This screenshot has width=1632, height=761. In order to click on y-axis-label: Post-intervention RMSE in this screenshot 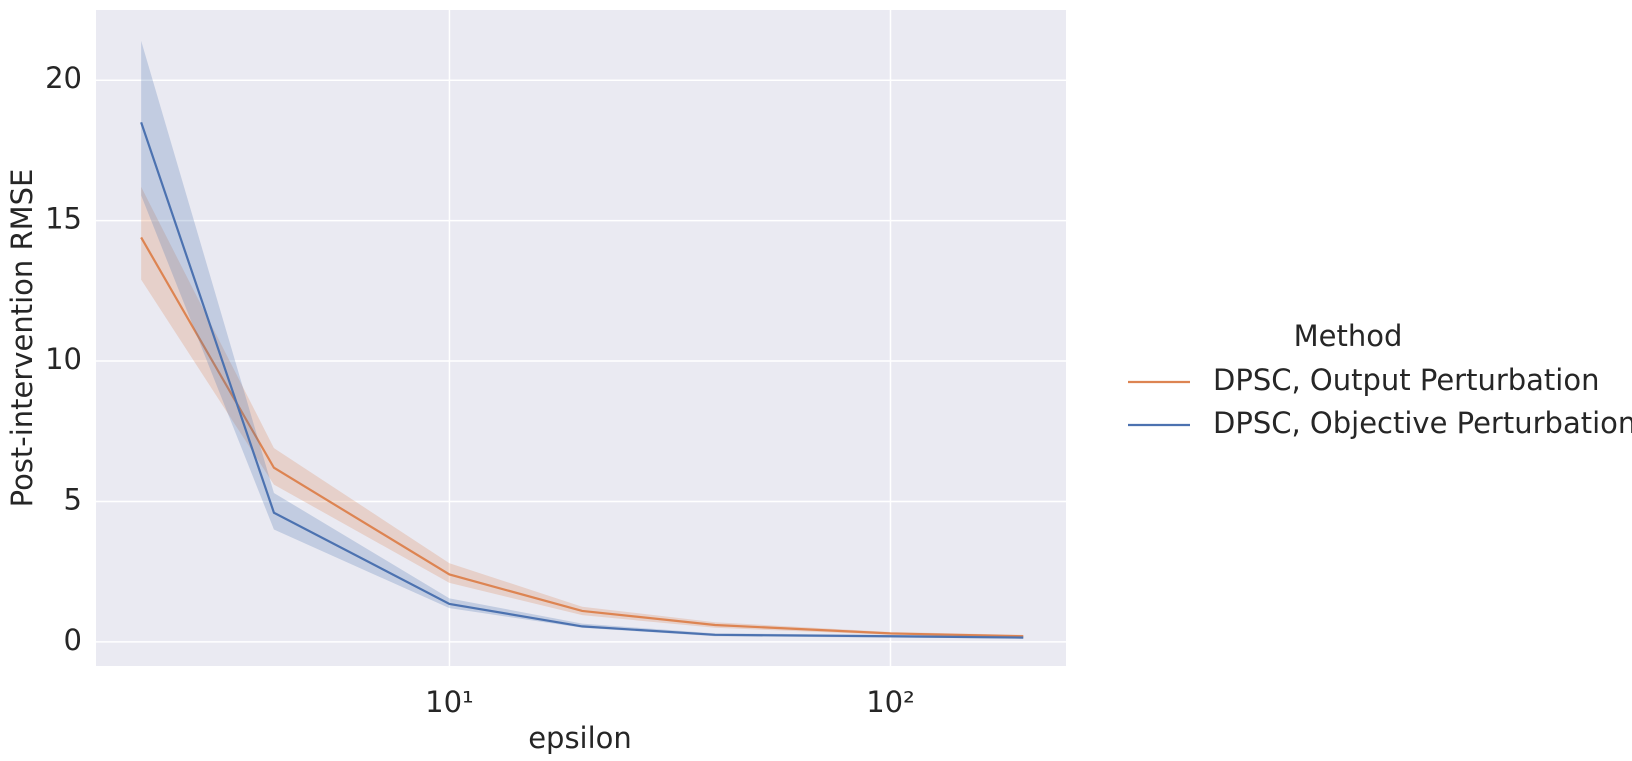, I will do `click(22, 338)`.